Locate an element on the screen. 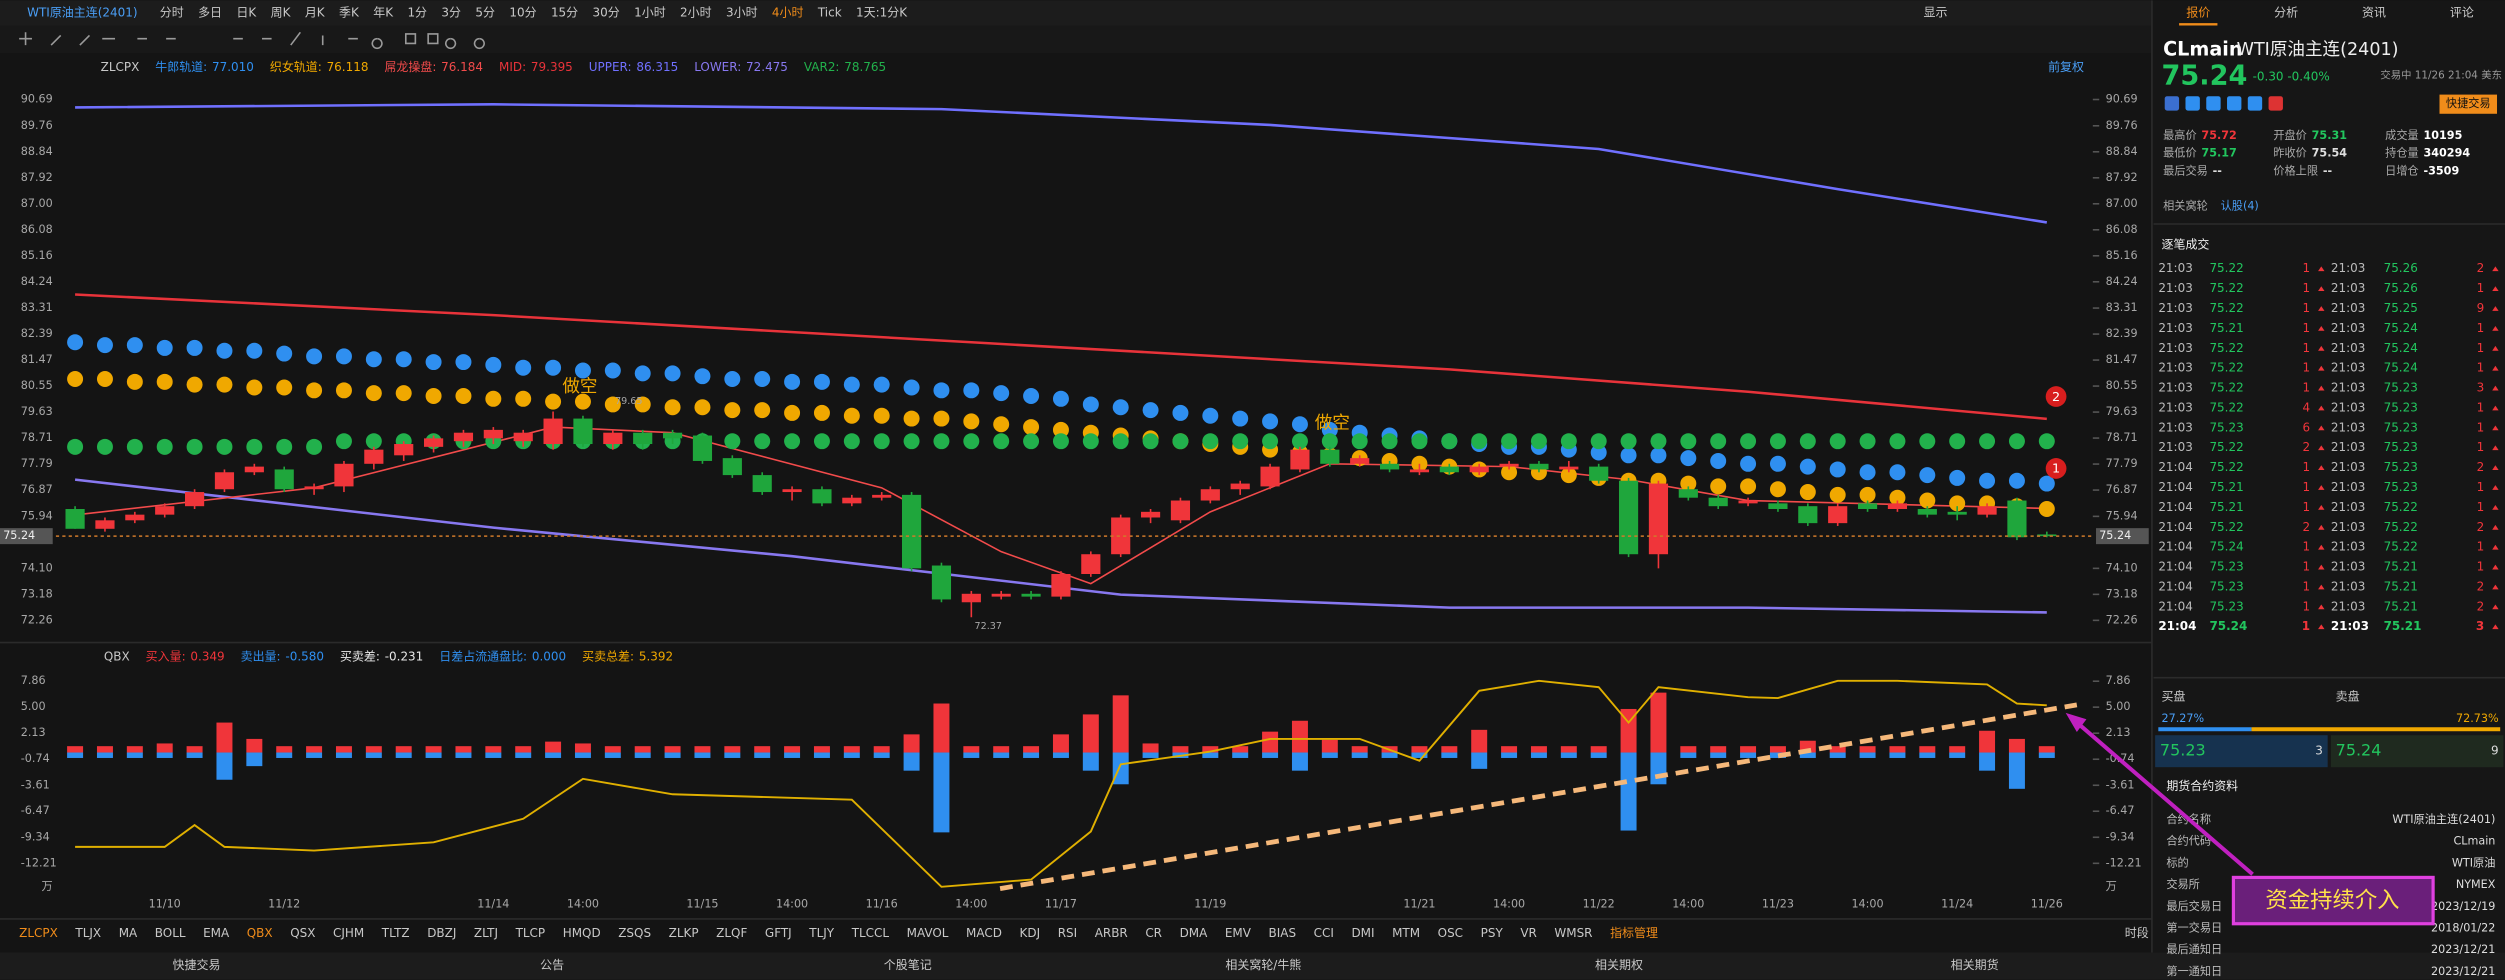  indicator-tab: ZLKP is located at coordinates (684, 933).